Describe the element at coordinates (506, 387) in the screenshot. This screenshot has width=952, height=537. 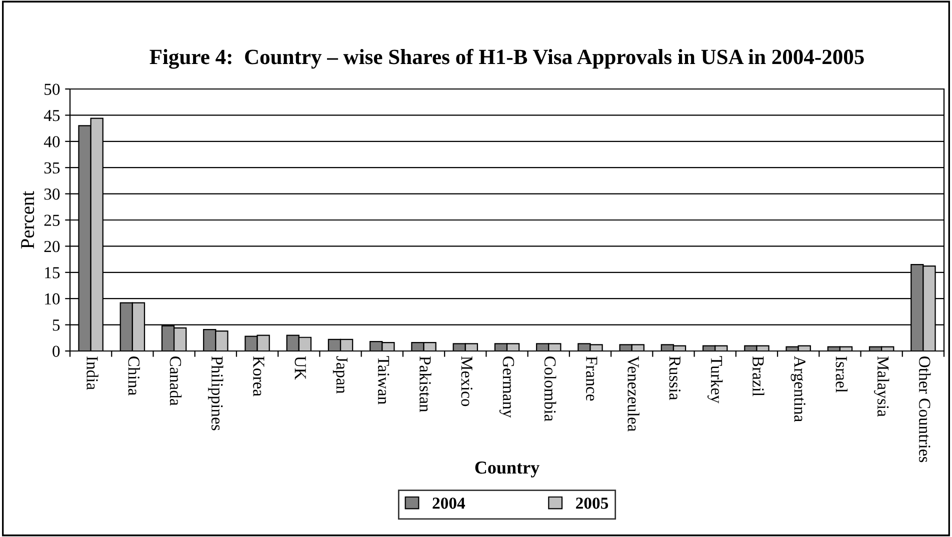
I see `x-tick-label: Germany` at that location.